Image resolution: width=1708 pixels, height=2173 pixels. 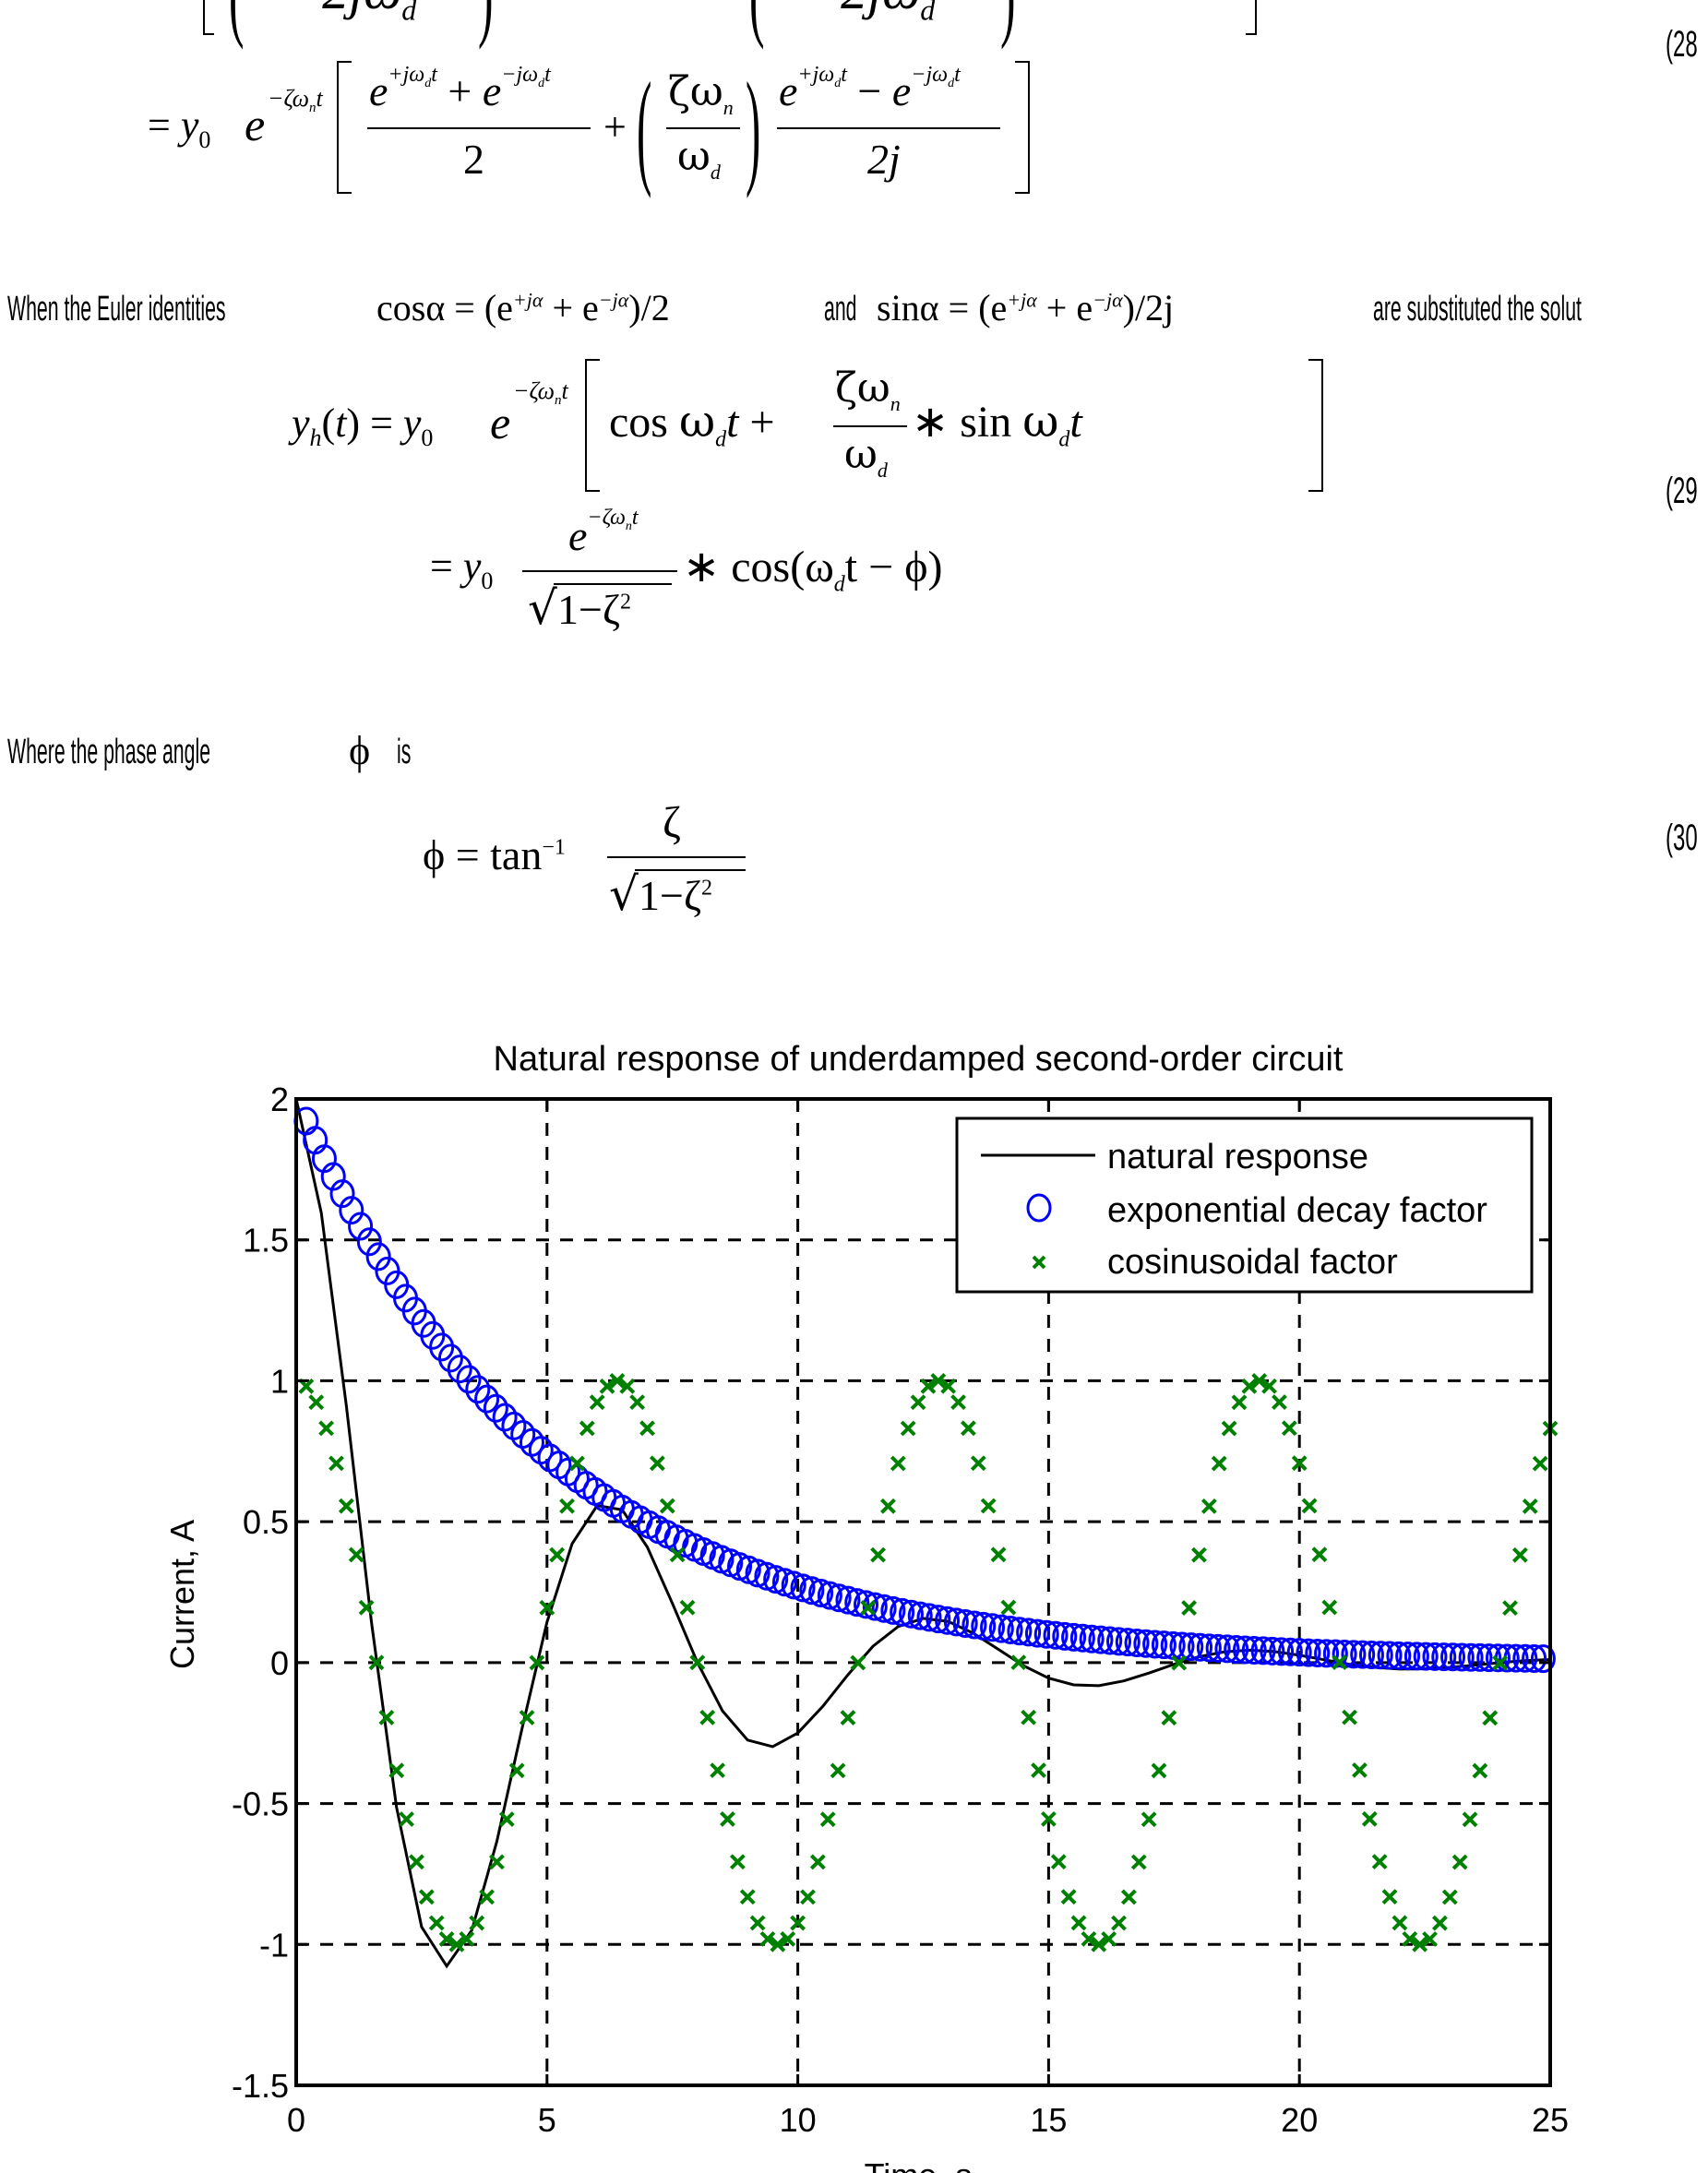 What do you see at coordinates (279, 1663) in the screenshot?
I see `y-tick-label: 0` at bounding box center [279, 1663].